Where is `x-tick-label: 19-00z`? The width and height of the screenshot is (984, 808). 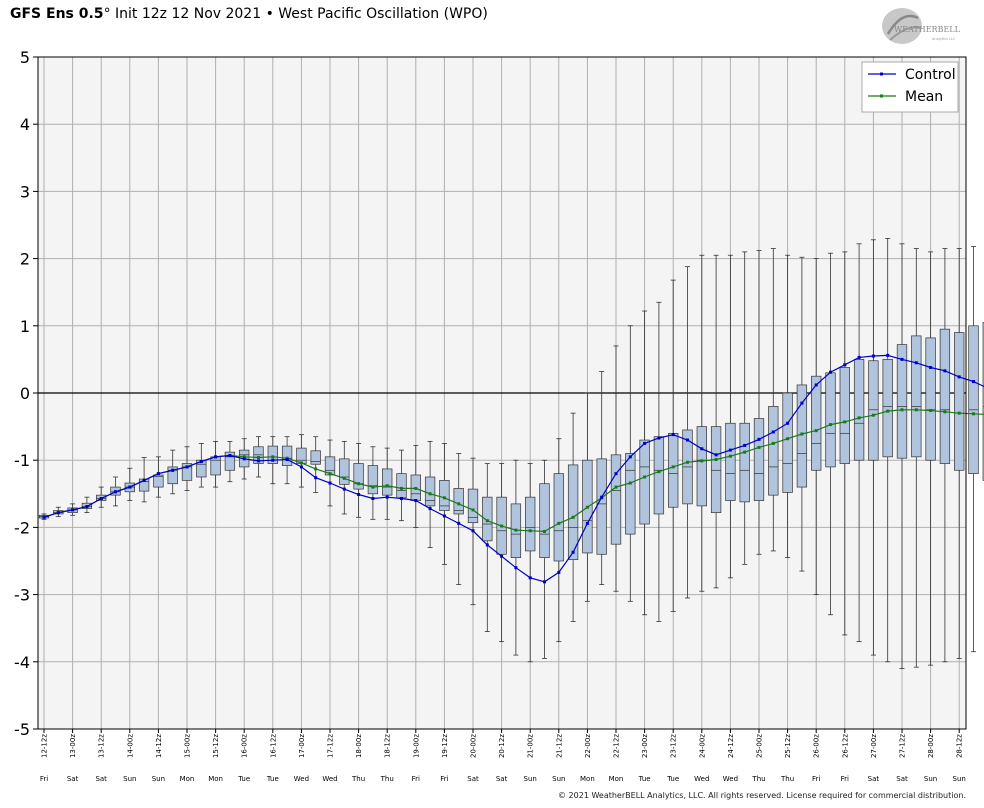 x-tick-label: 19-00z is located at coordinates (416, 746).